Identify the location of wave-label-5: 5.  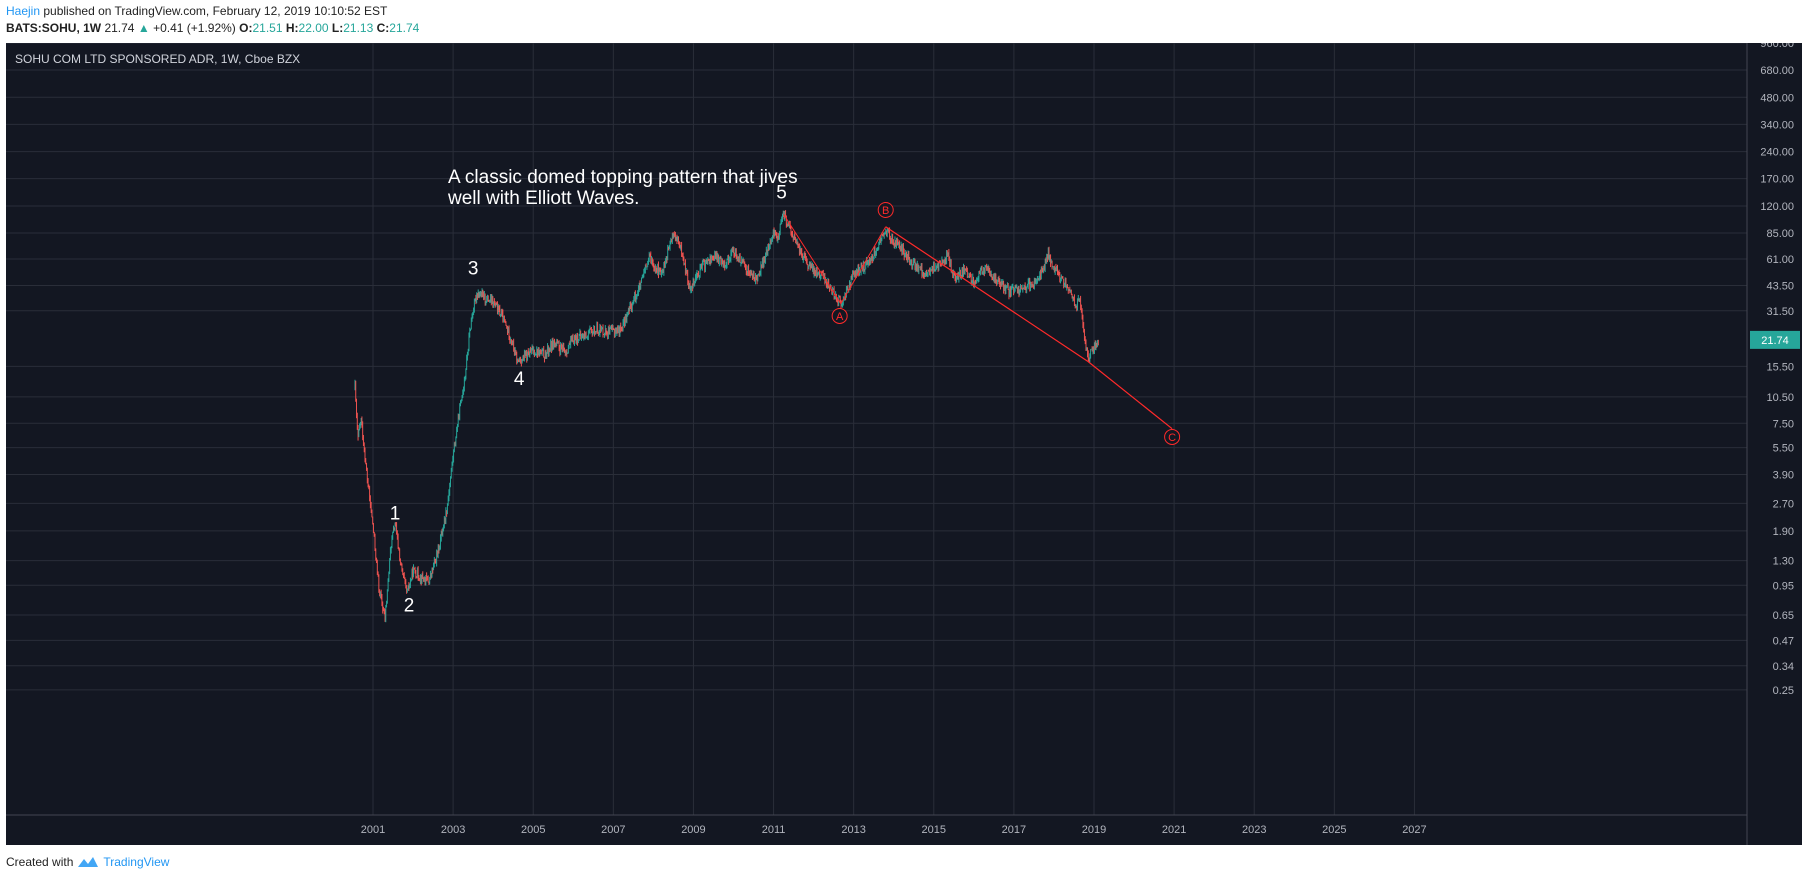
(781, 192).